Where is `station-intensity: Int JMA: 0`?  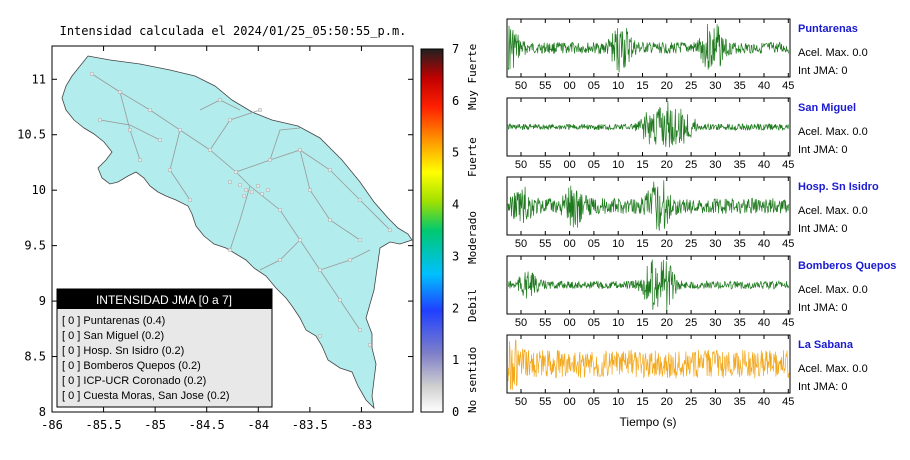
station-intensity: Int JMA: 0 is located at coordinates (823, 387).